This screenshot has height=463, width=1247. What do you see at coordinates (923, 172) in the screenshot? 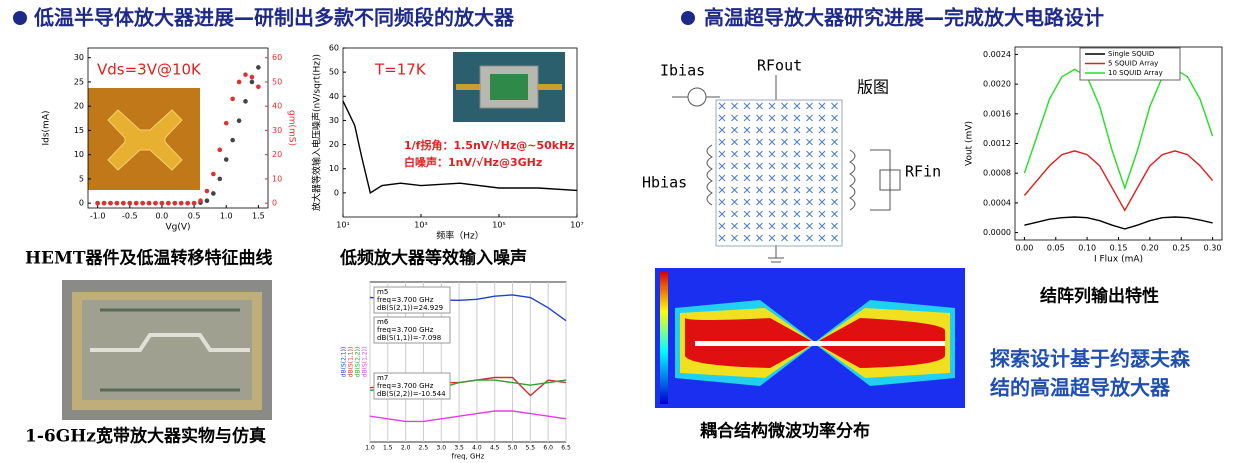
I see `circuit-label: RFin` at bounding box center [923, 172].